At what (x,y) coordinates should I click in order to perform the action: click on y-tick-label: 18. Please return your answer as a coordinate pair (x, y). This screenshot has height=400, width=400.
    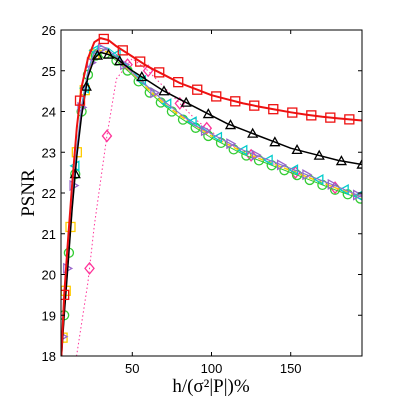
    Looking at the image, I should click on (49, 356).